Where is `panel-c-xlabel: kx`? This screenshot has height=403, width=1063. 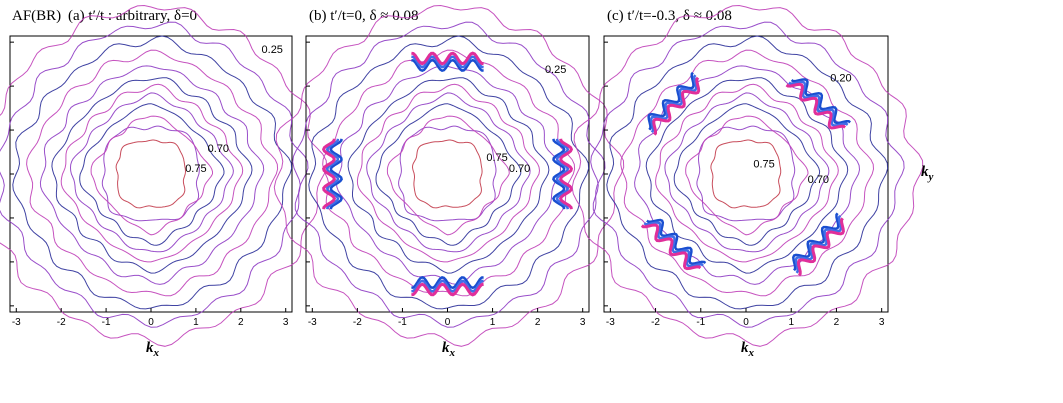 panel-c-xlabel: kx is located at coordinates (748, 349).